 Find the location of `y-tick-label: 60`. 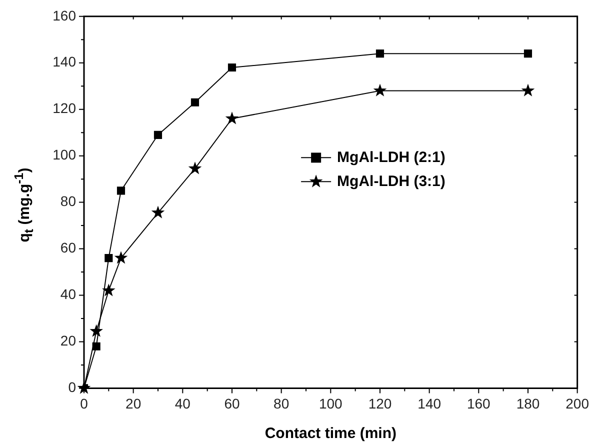

y-tick-label: 60 is located at coordinates (68, 248).